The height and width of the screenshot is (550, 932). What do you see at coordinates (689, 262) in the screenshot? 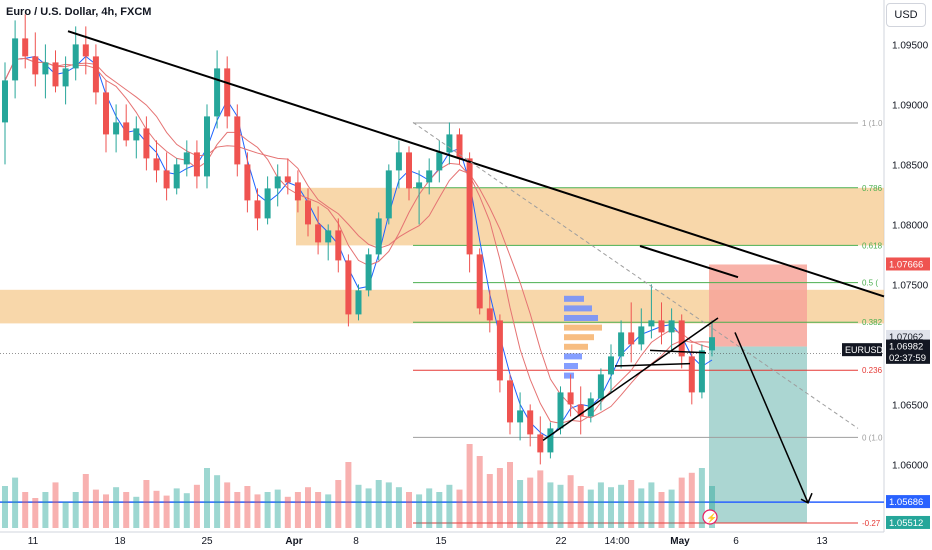
I see `short-trendline` at bounding box center [689, 262].